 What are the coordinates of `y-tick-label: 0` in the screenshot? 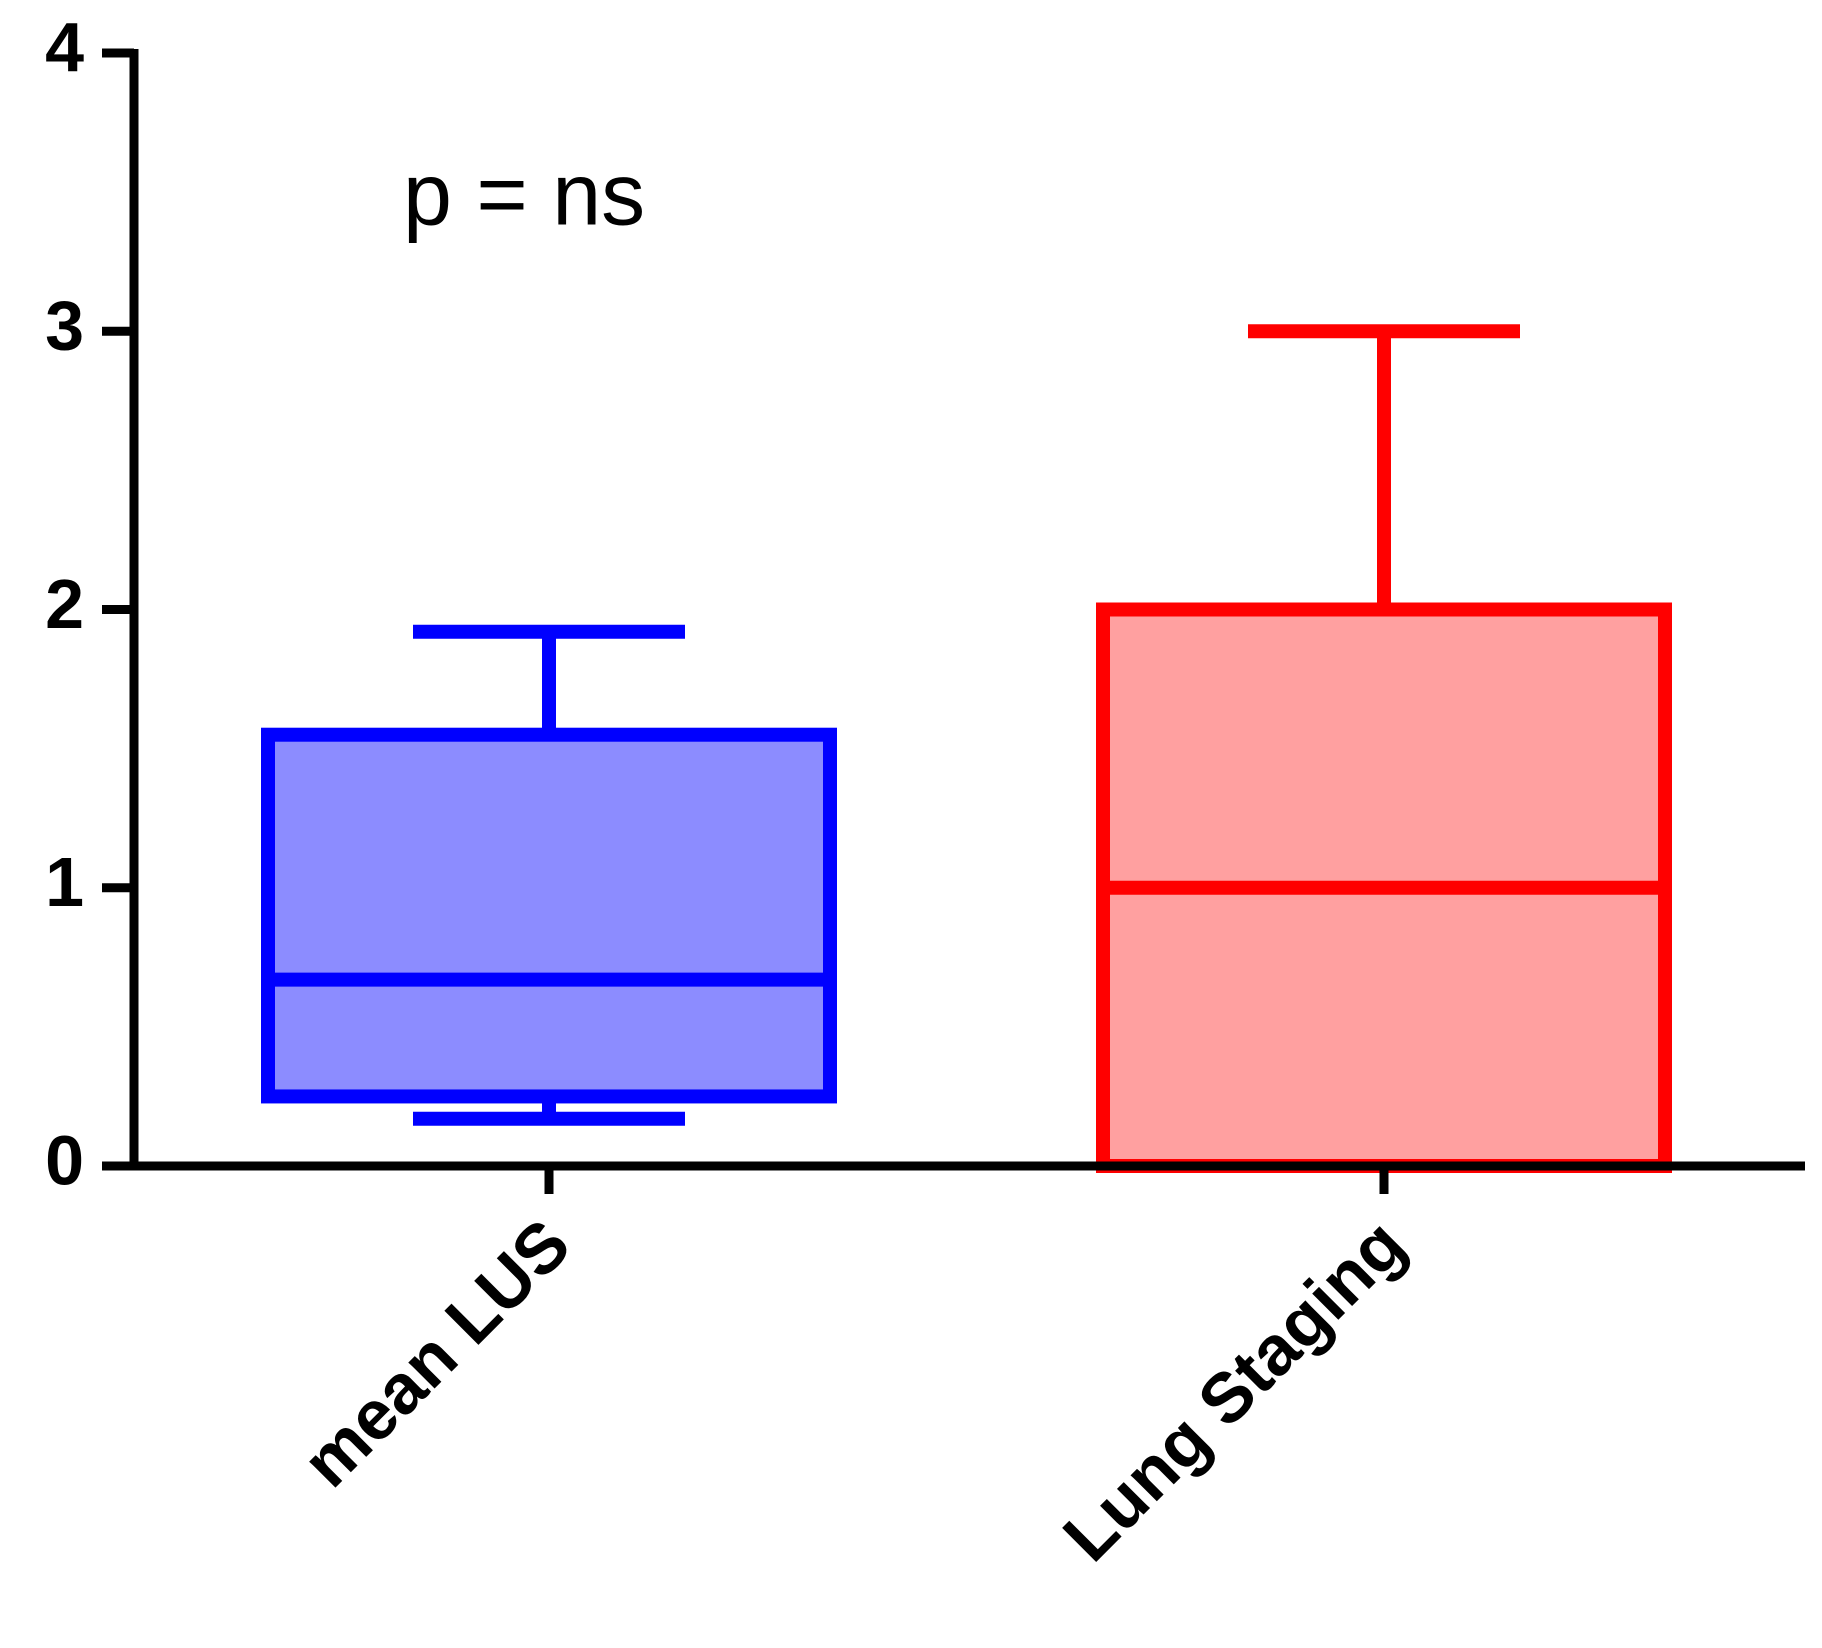 It's located at (64, 1160).